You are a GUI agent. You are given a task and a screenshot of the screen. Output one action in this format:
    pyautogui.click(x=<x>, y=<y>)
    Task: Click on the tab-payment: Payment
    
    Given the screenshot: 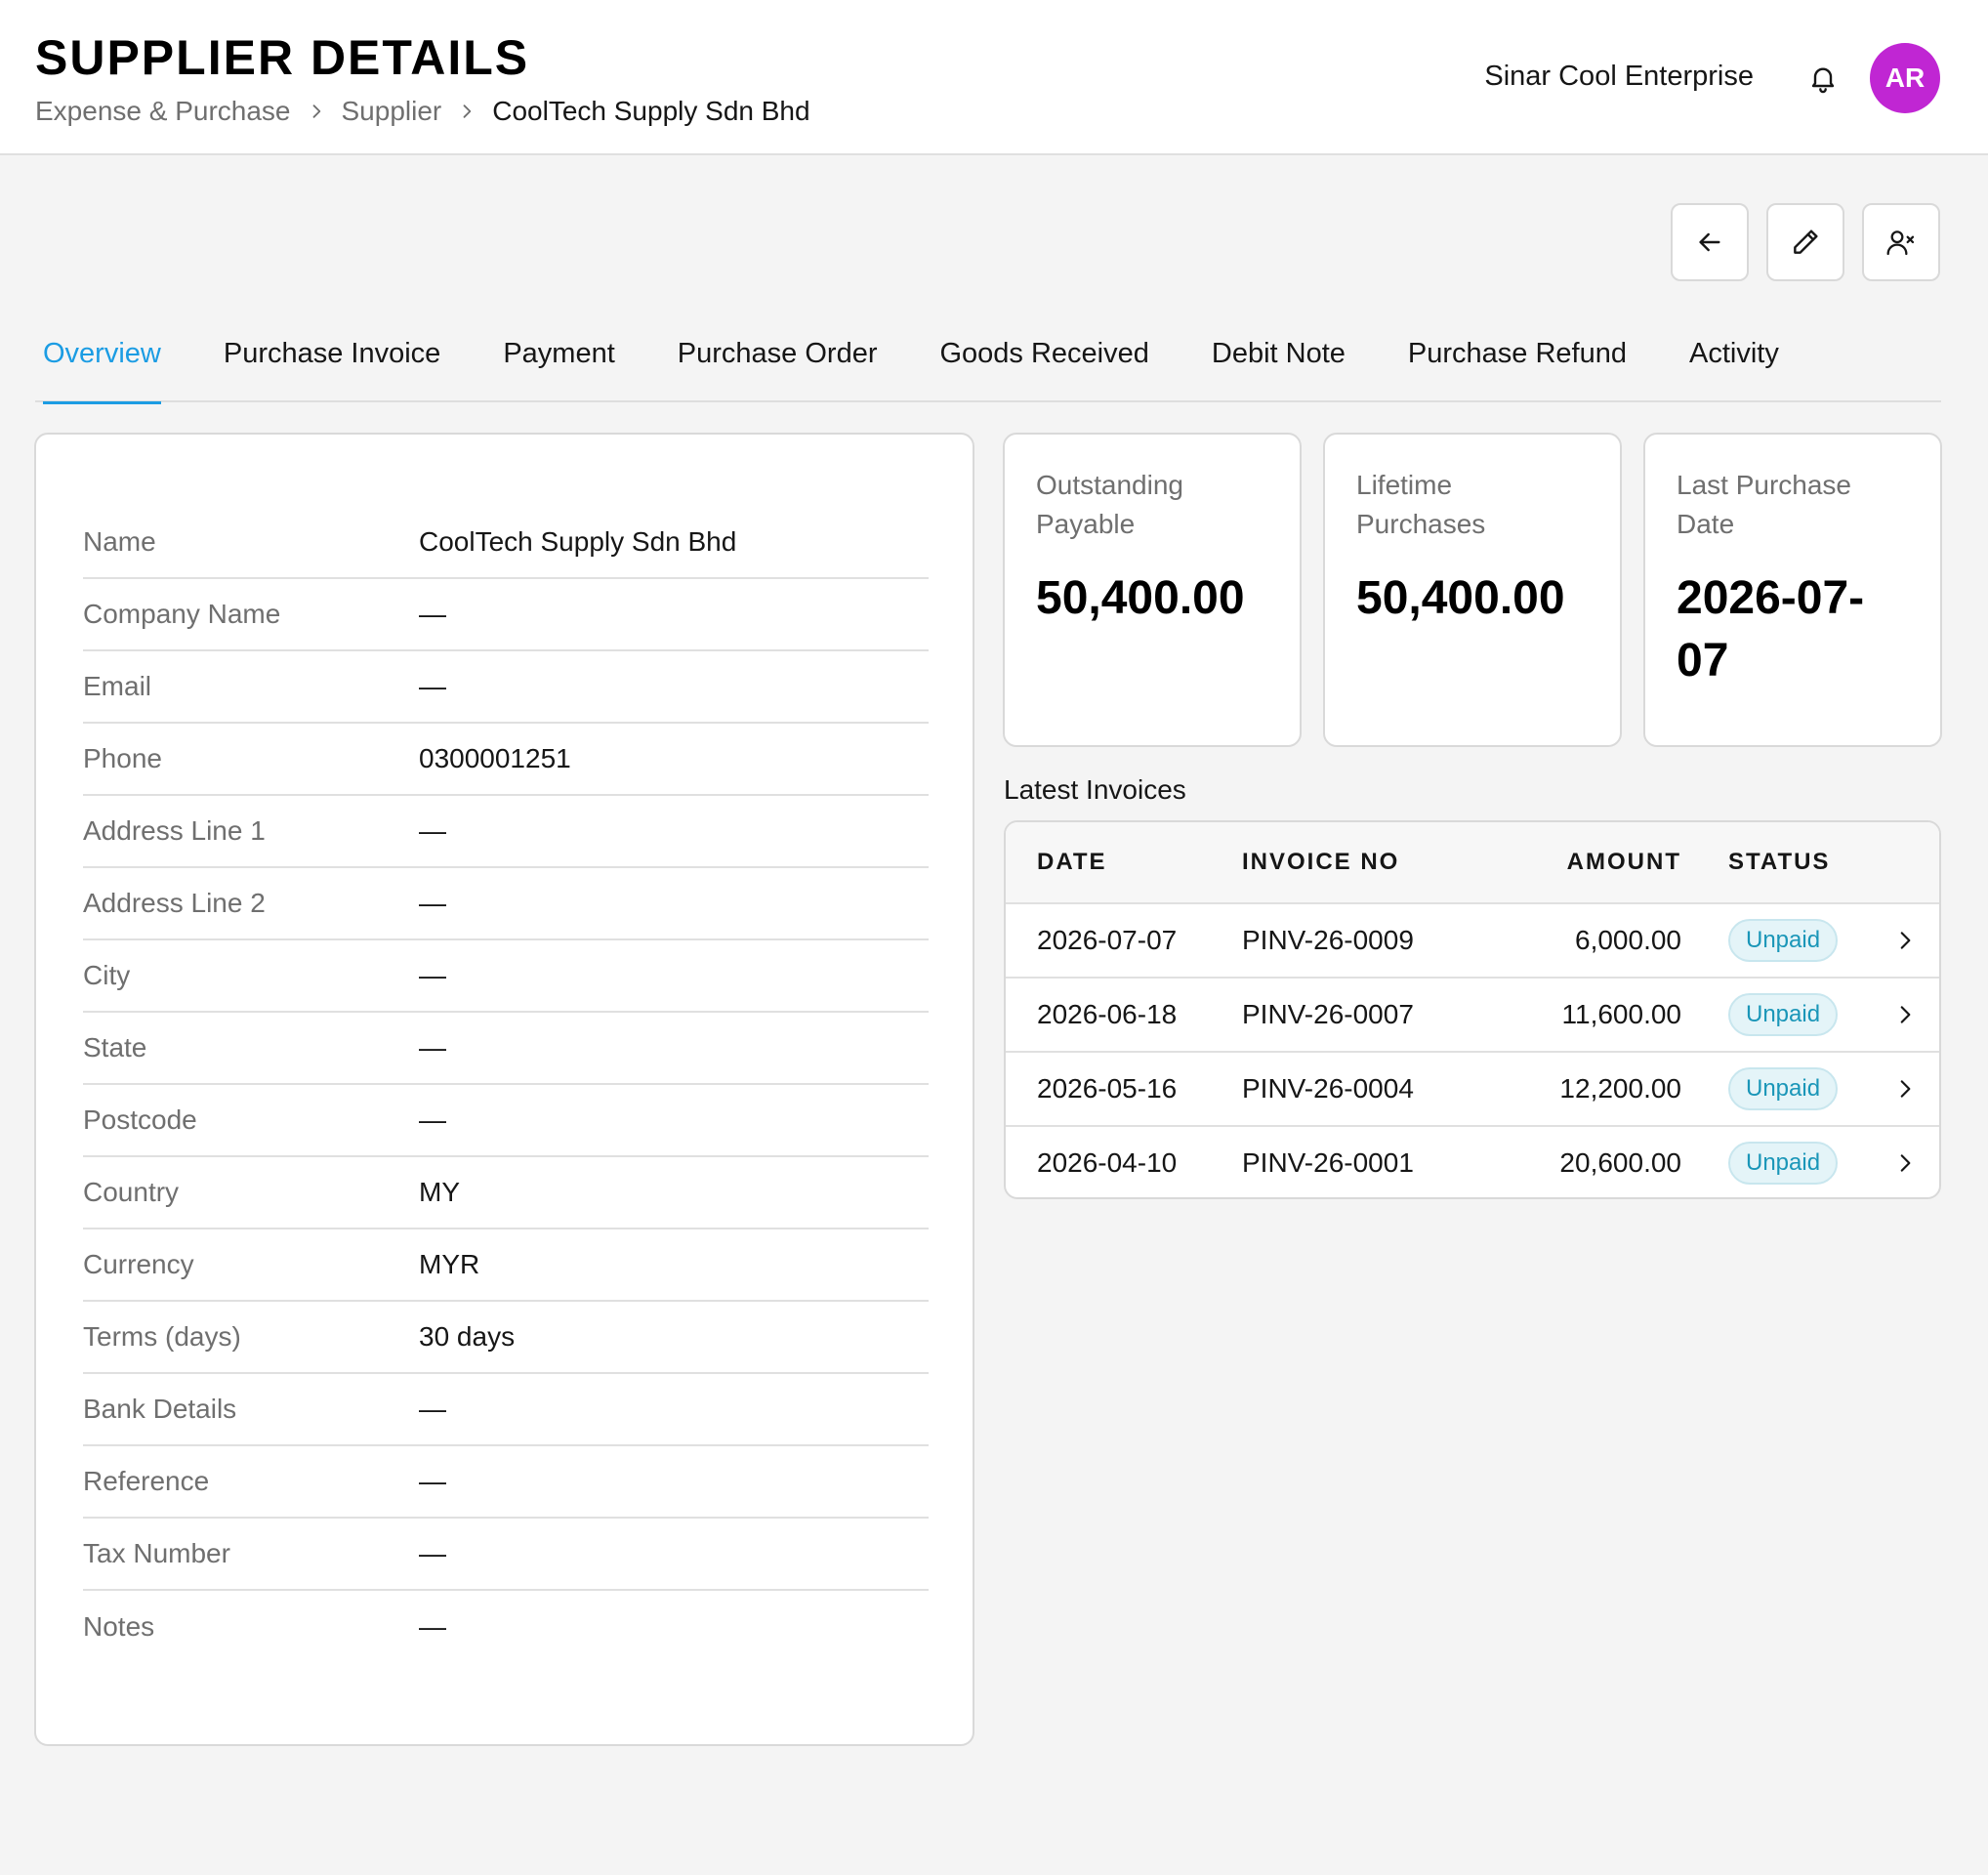 What is the action you would take?
    pyautogui.click(x=559, y=353)
    